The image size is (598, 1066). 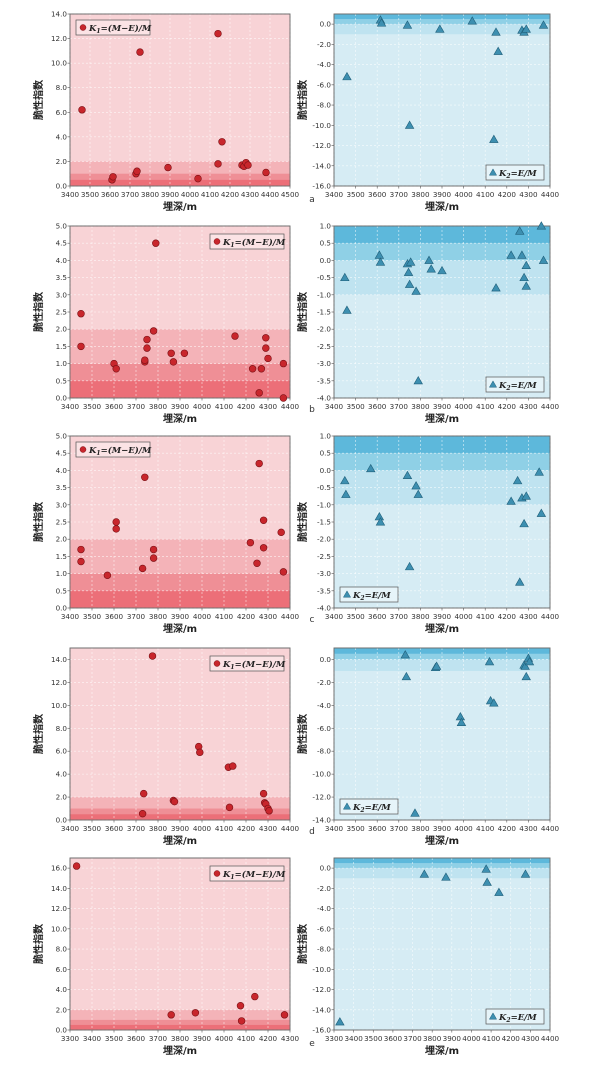 I want to click on x-tick-label: 3300, so click(x=70, y=1038).